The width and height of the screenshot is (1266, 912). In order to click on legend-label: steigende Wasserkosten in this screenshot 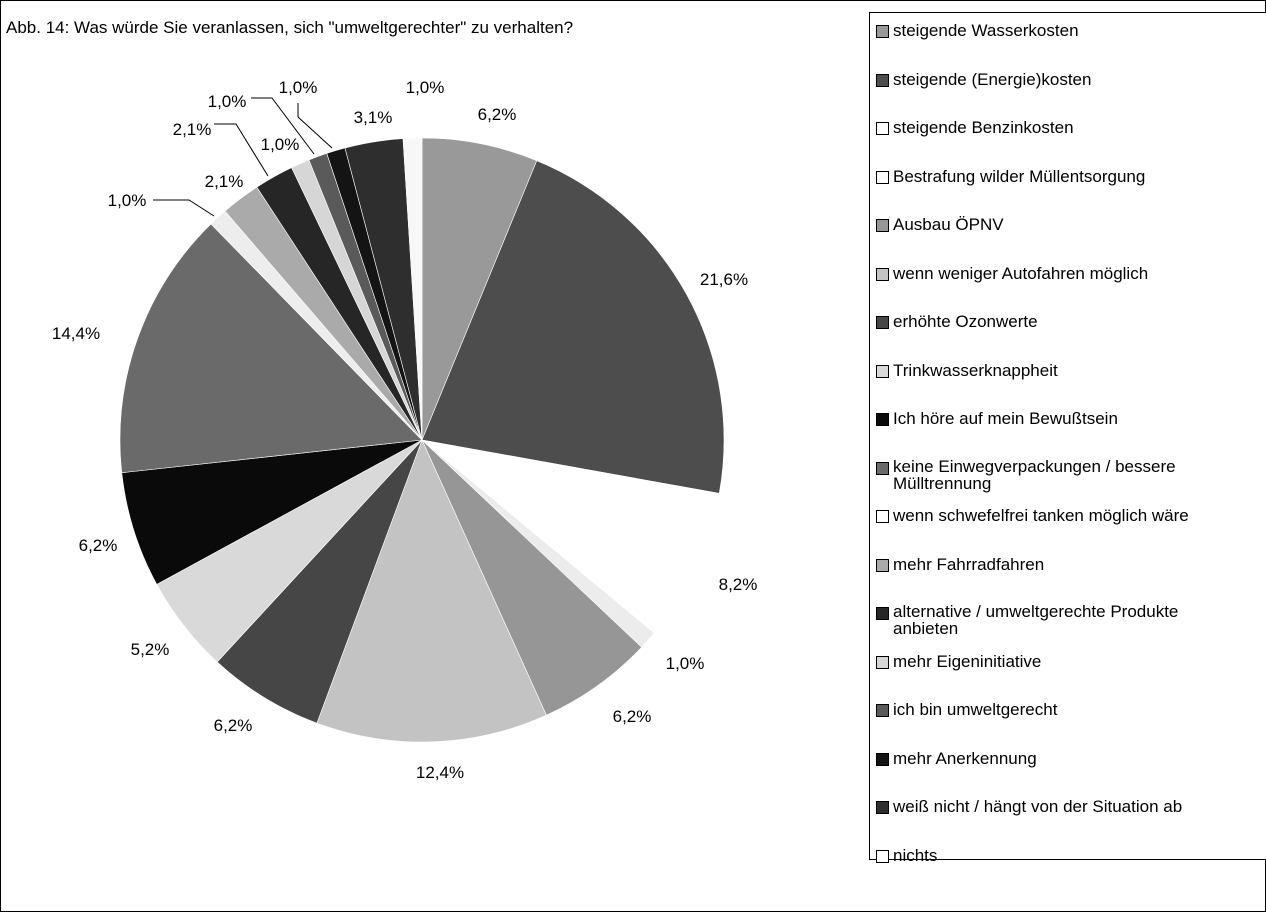, I will do `click(986, 30)`.